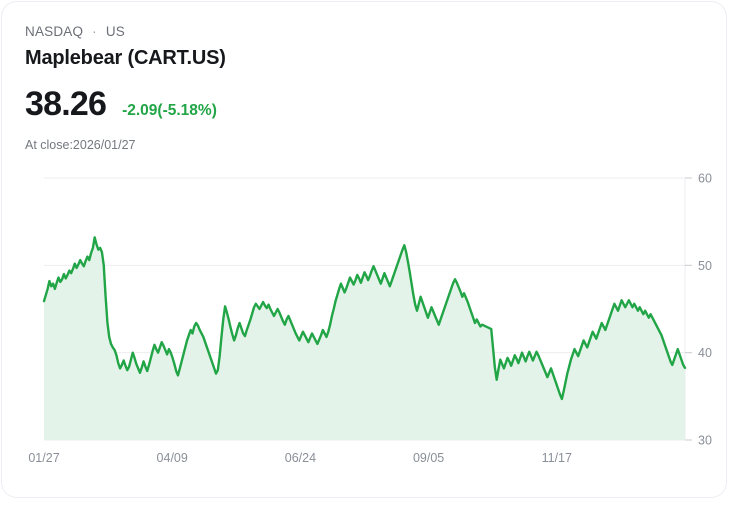 Image resolution: width=736 pixels, height=508 pixels. Describe the element at coordinates (80, 145) in the screenshot. I see `market-status-note: At close:2026/01/27` at that location.